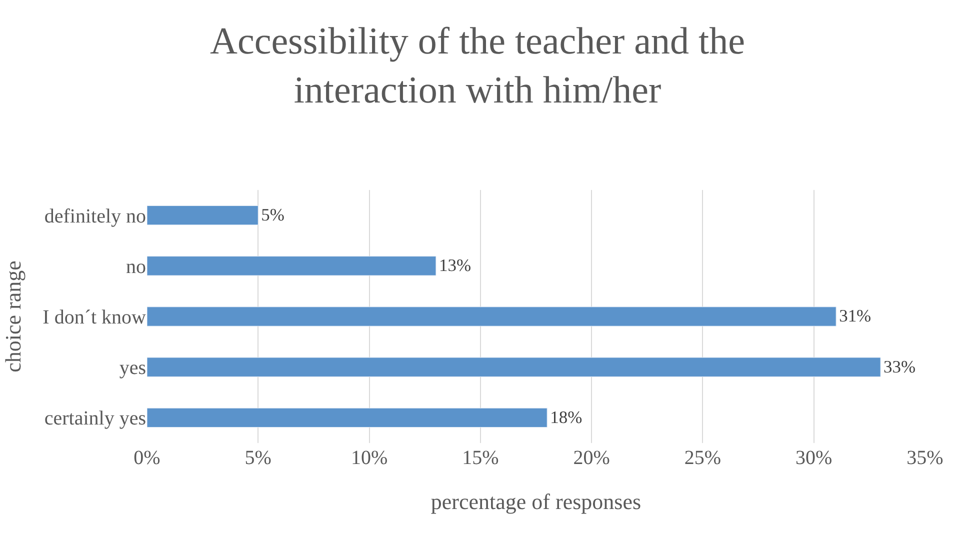 The height and width of the screenshot is (533, 955). What do you see at coordinates (132, 368) in the screenshot?
I see `y-tick-label: yes` at bounding box center [132, 368].